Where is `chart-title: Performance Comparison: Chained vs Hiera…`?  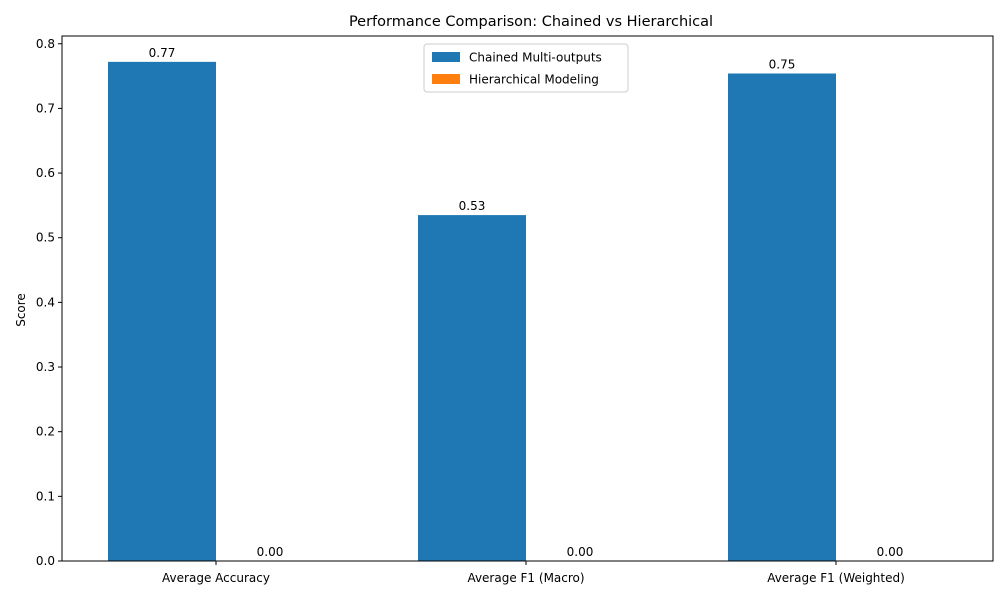 chart-title: Performance Comparison: Chained vs Hiera… is located at coordinates (531, 22).